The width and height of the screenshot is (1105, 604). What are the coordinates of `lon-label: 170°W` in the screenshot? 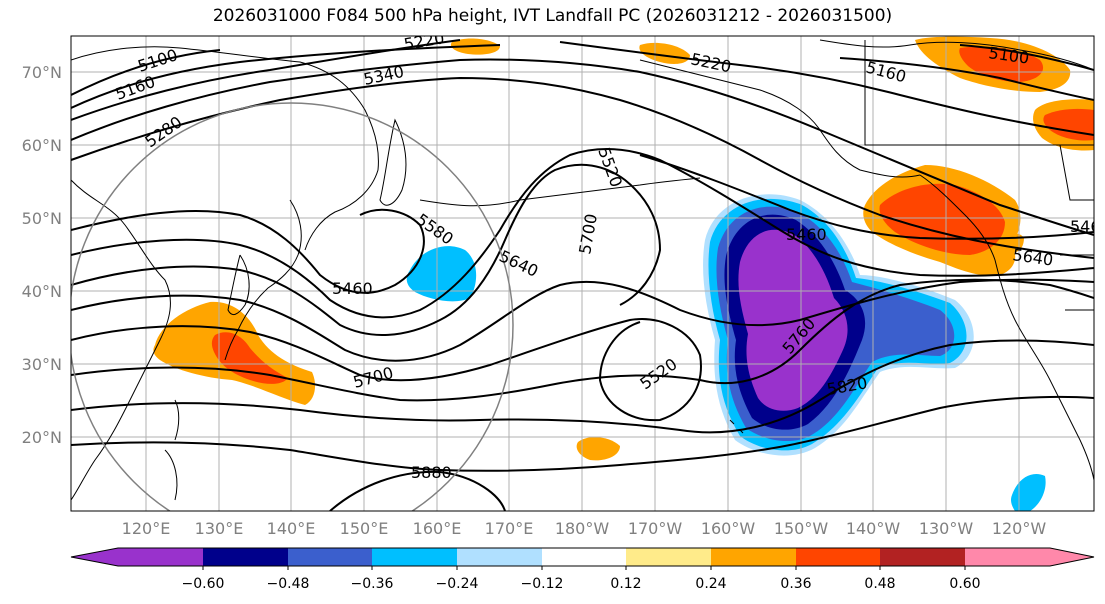 It's located at (655, 528).